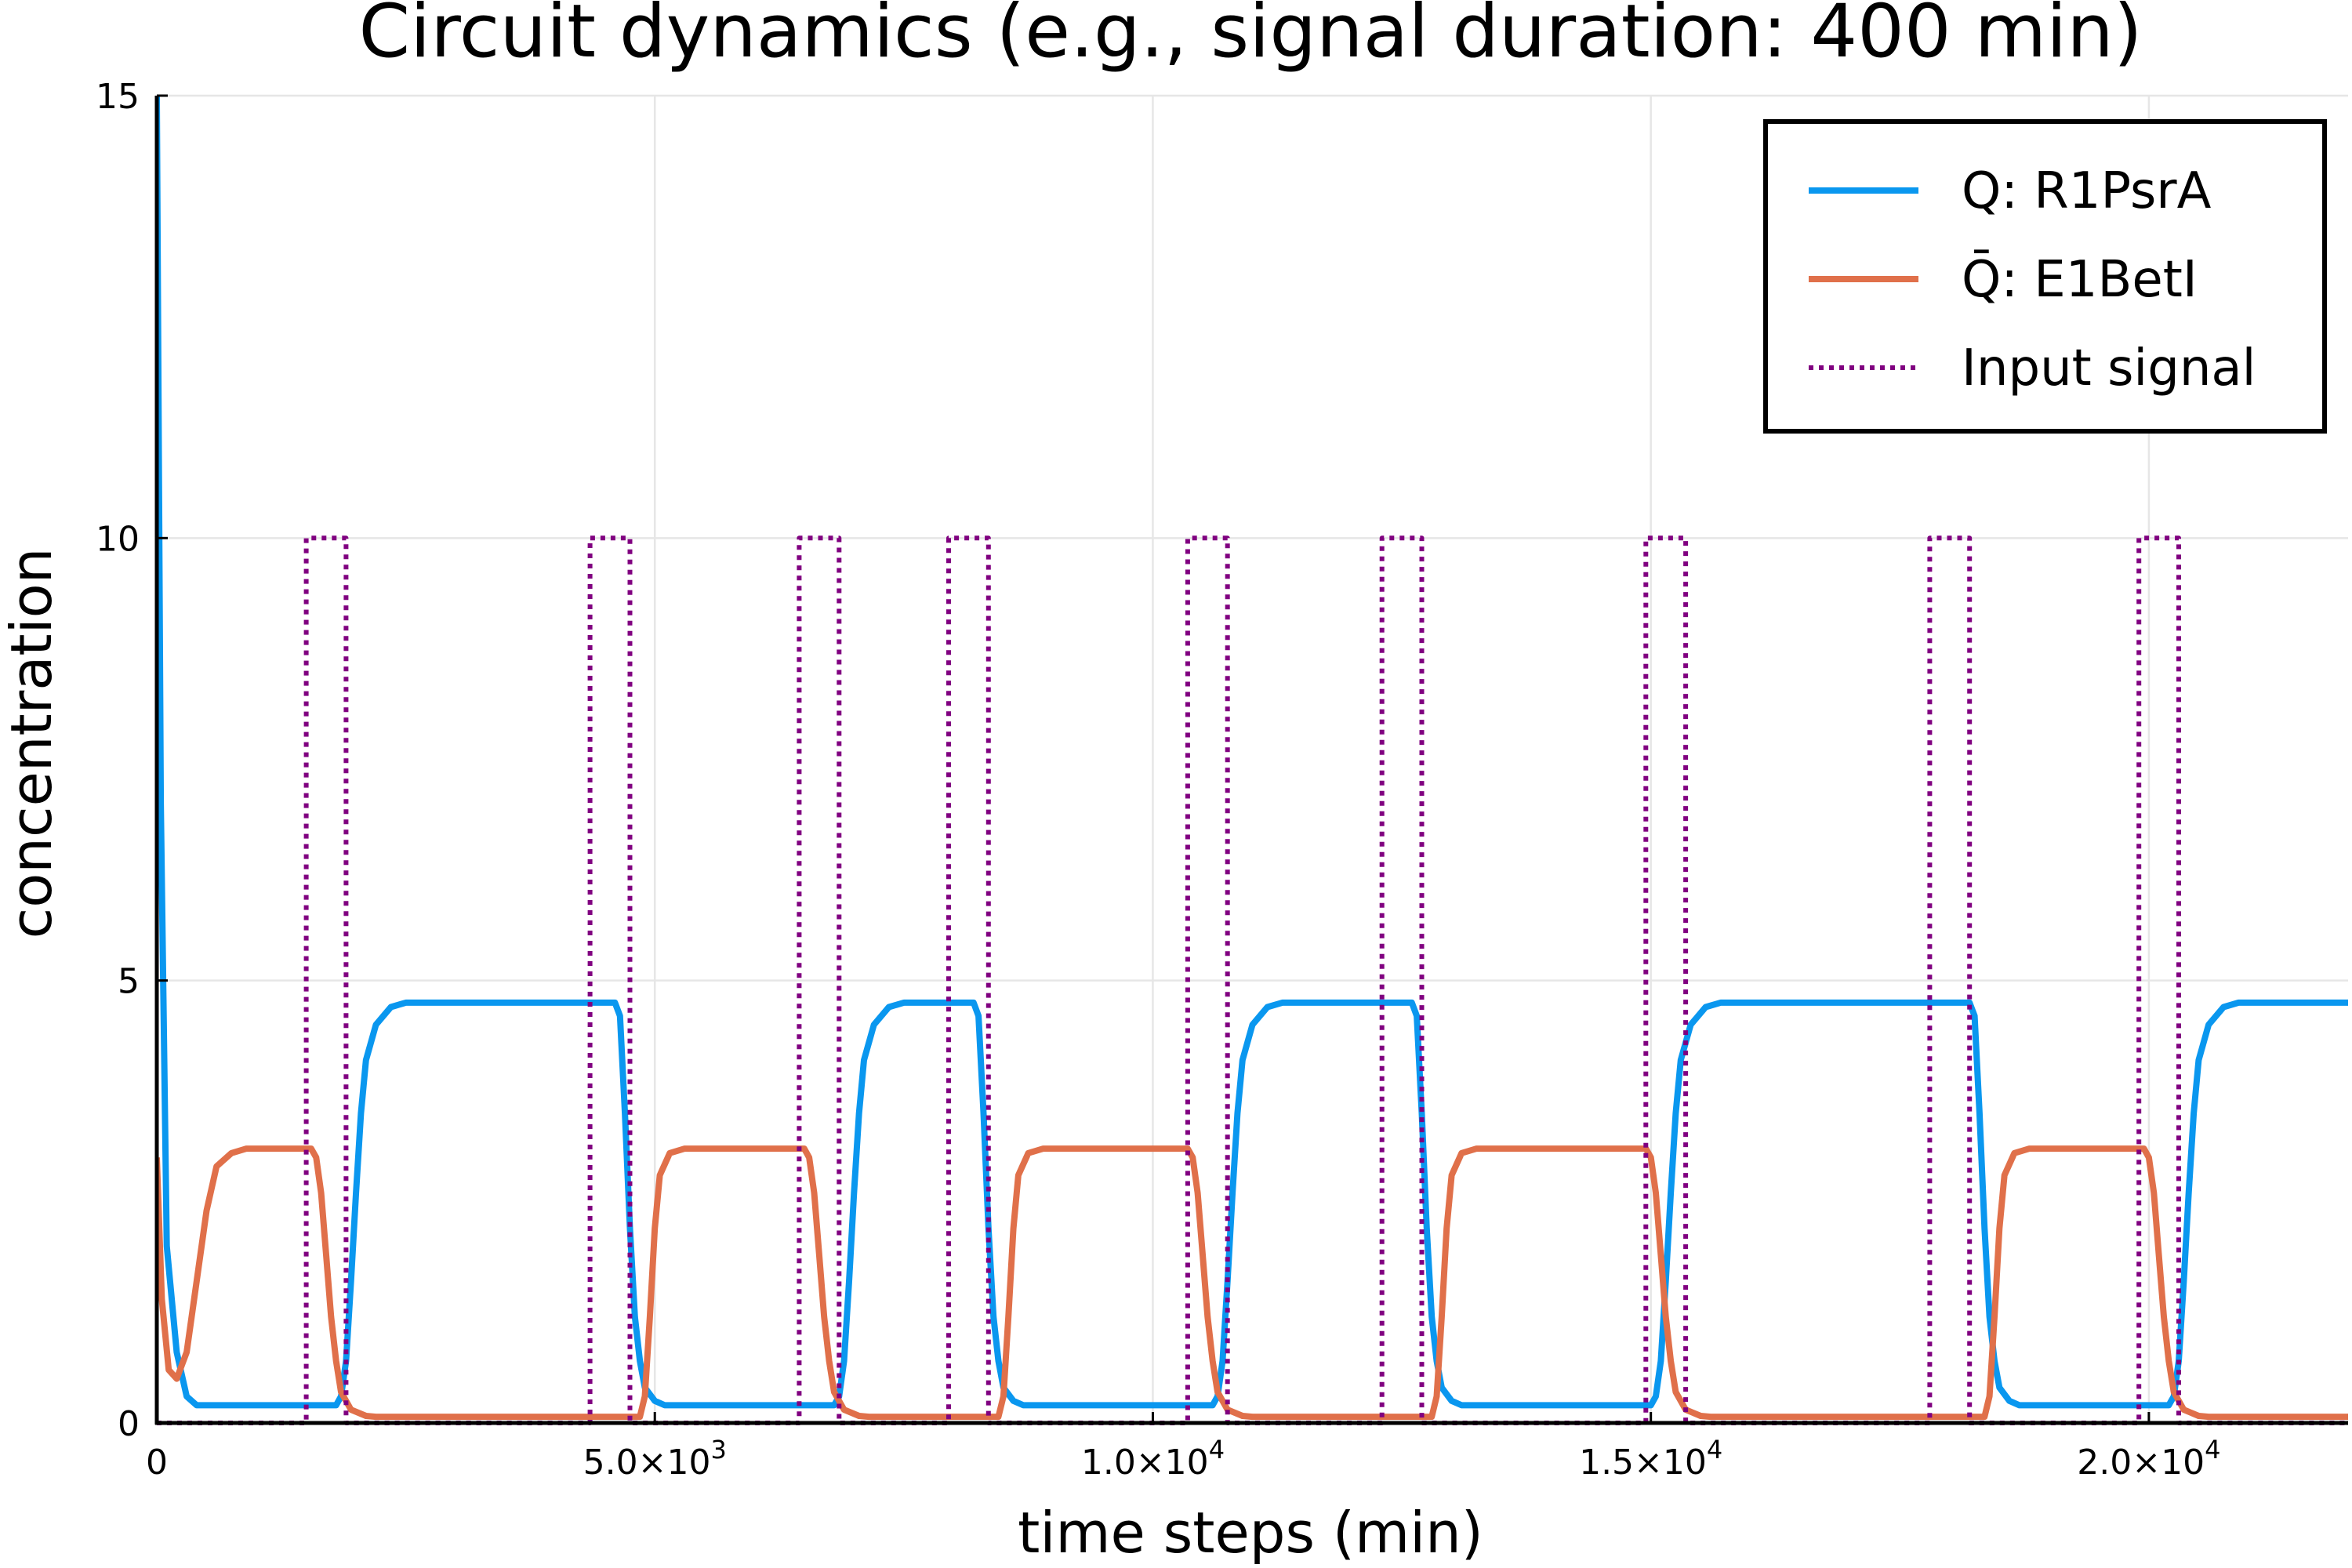 This screenshot has width=2352, height=1568. What do you see at coordinates (32, 743) in the screenshot?
I see `y-axis-label: concentration` at bounding box center [32, 743].